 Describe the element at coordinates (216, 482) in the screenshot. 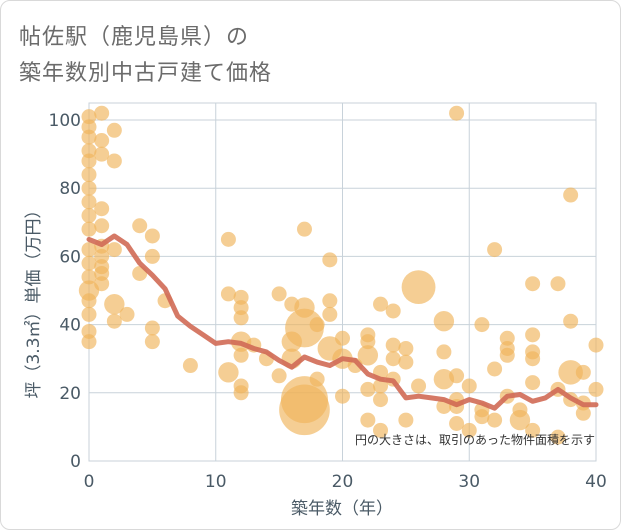

I see `x-tick-label: 10` at that location.